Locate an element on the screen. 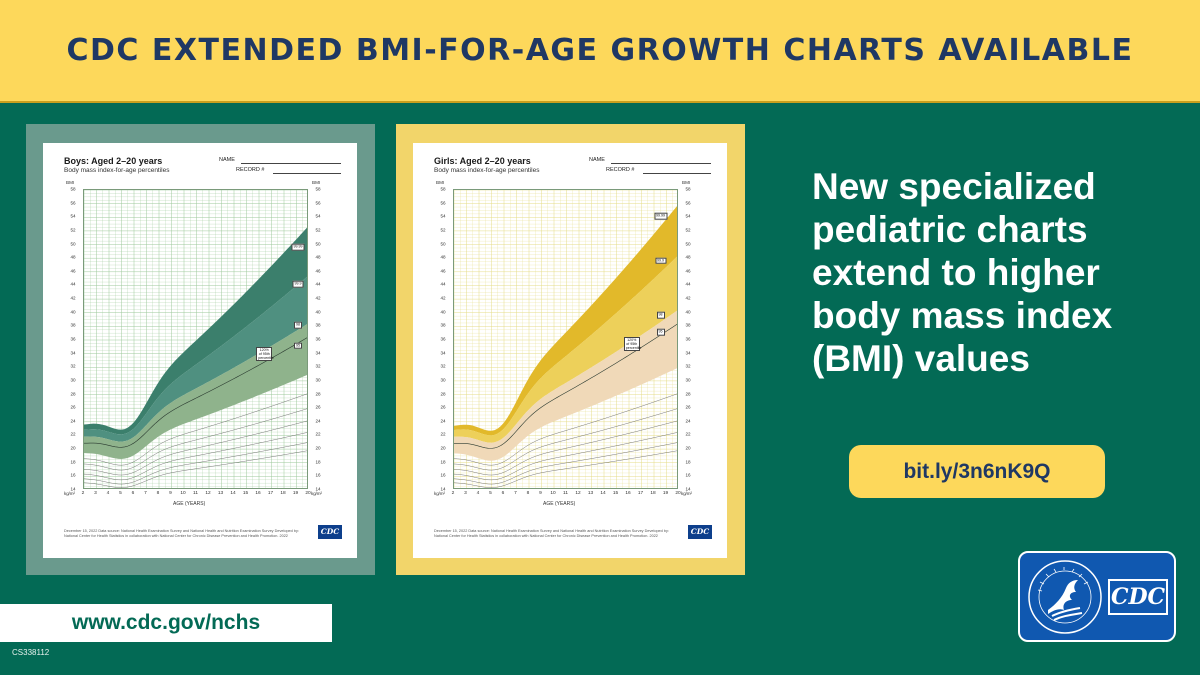 This screenshot has height=675, width=1200. boys-x-tick-label: 16 is located at coordinates (258, 493).